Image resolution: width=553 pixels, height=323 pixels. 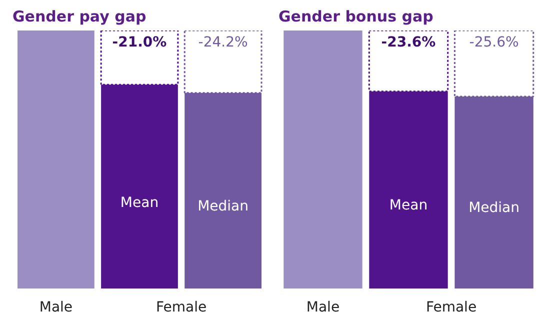 What do you see at coordinates (223, 42) in the screenshot?
I see `annotation: -24.2%` at bounding box center [223, 42].